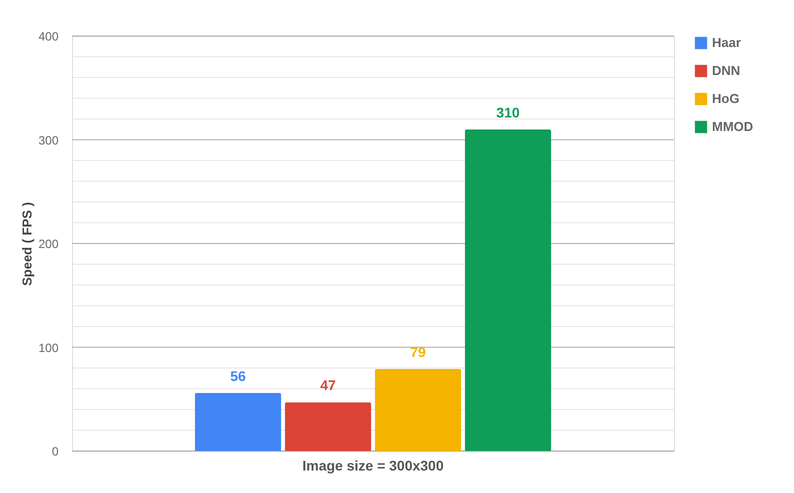  I want to click on y-axis-title: Speed ( FPS ), so click(26, 244).